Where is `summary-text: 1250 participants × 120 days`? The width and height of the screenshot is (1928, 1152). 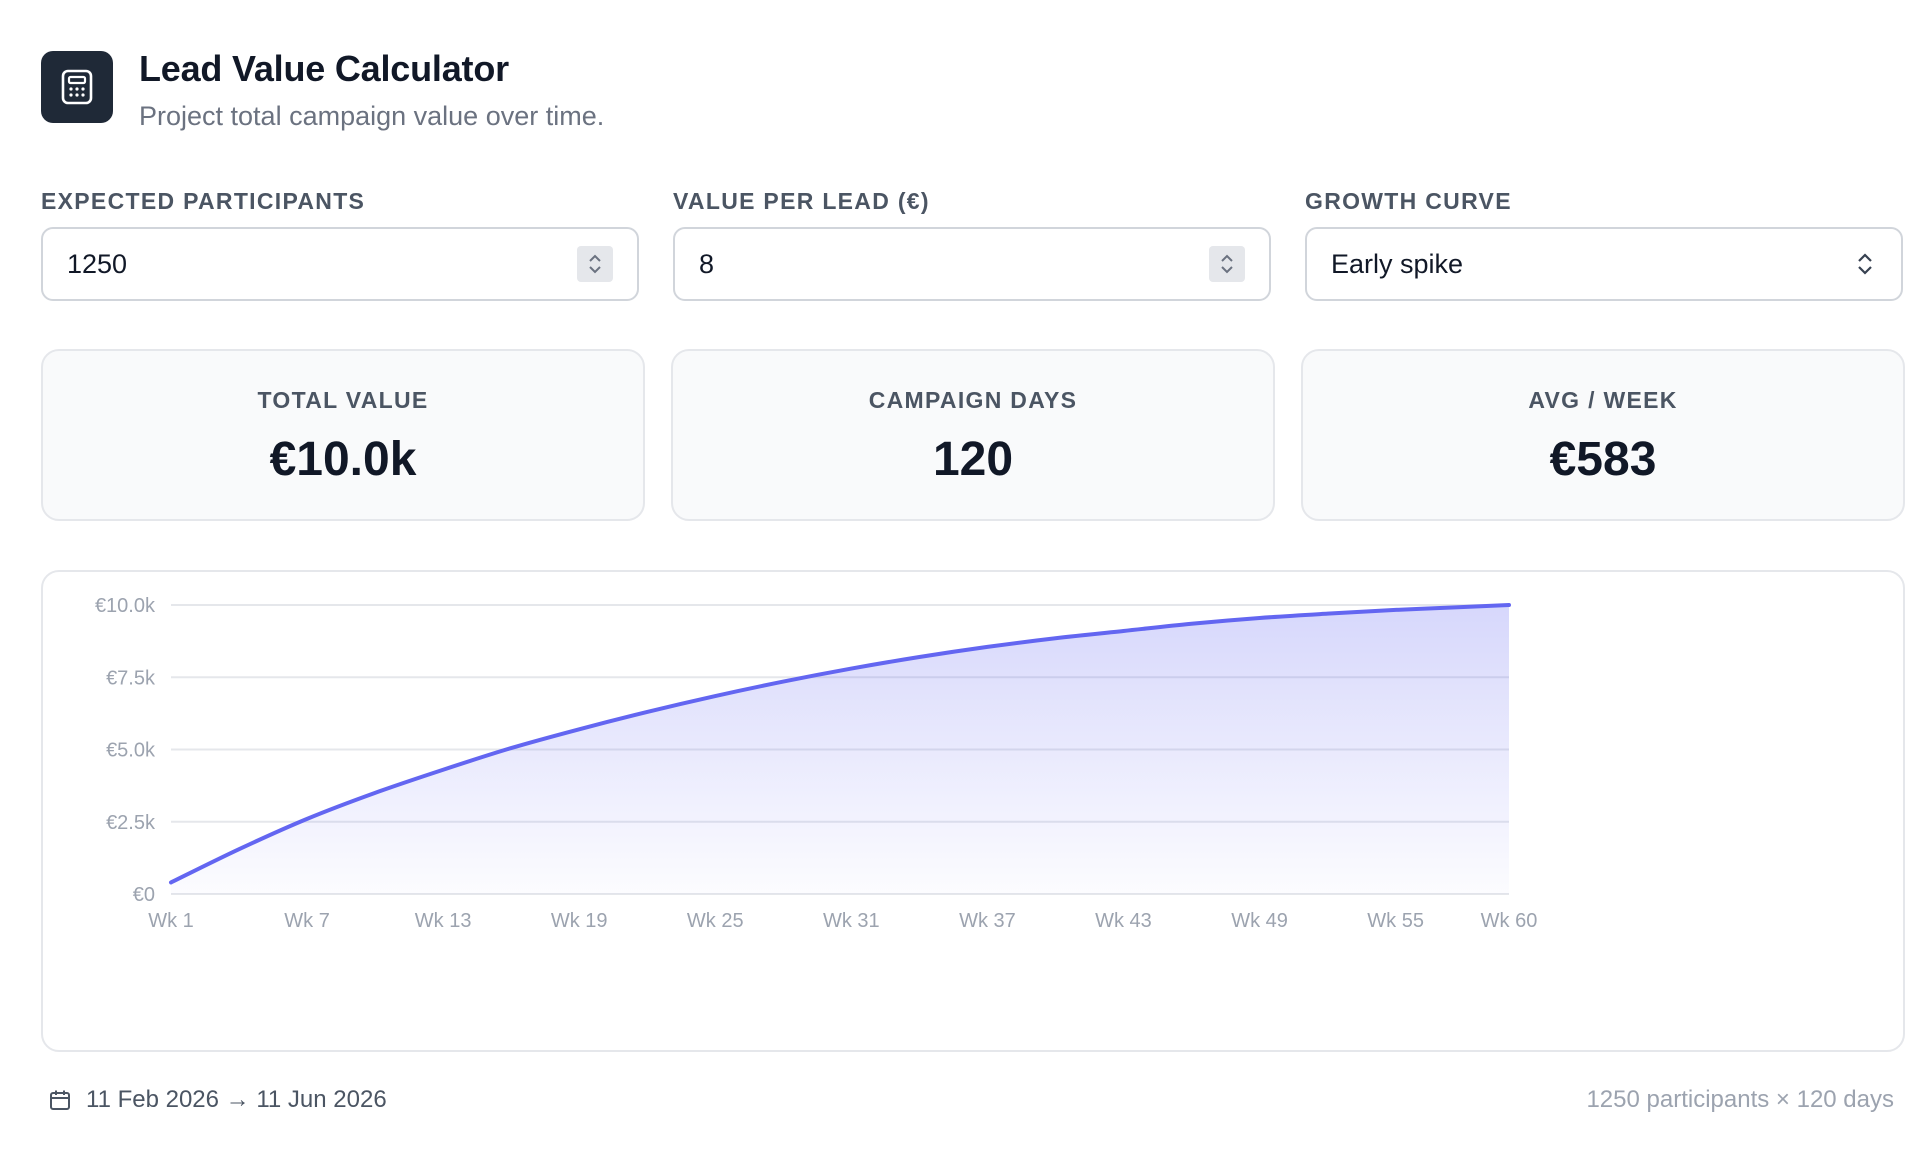 summary-text: 1250 participants × 120 days is located at coordinates (1740, 1099).